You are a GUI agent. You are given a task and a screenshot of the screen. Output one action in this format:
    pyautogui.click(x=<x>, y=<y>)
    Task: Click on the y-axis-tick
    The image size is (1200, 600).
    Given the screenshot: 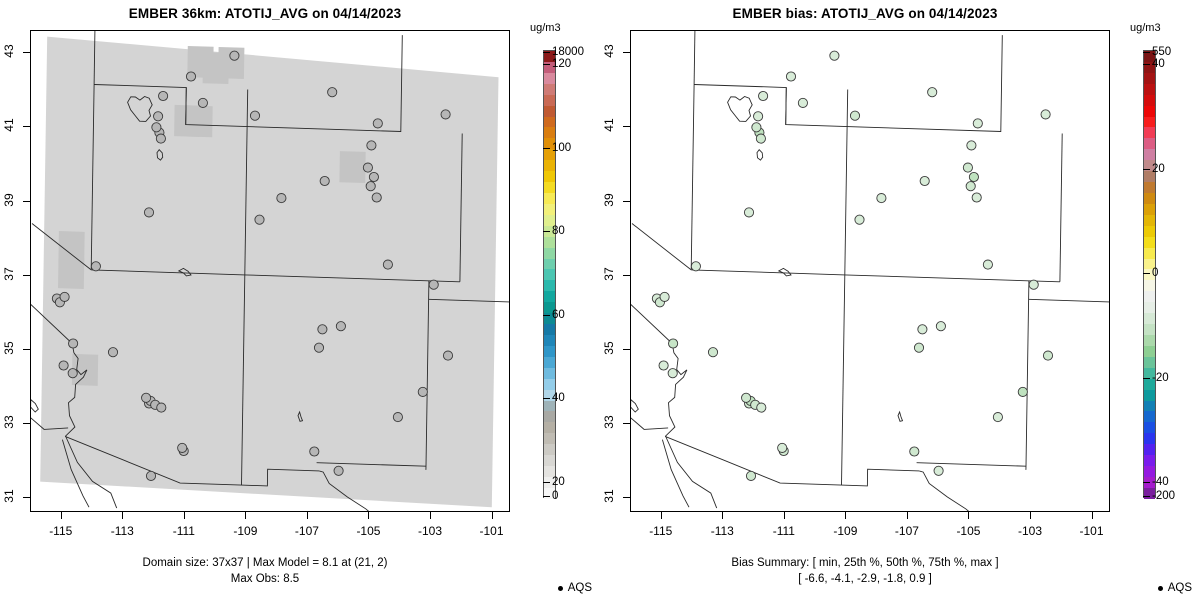 What is the action you would take?
    pyautogui.click(x=26, y=349)
    